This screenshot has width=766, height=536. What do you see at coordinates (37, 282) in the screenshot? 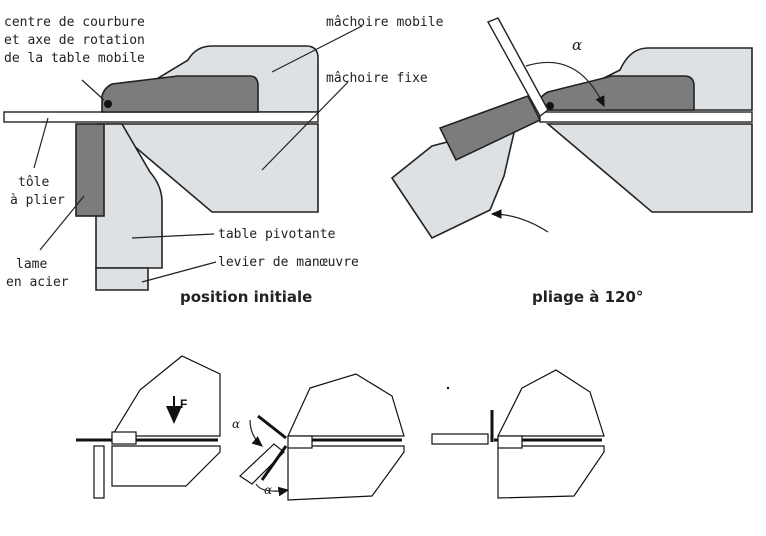
I see `label-lame-line2: en acier` at bounding box center [37, 282].